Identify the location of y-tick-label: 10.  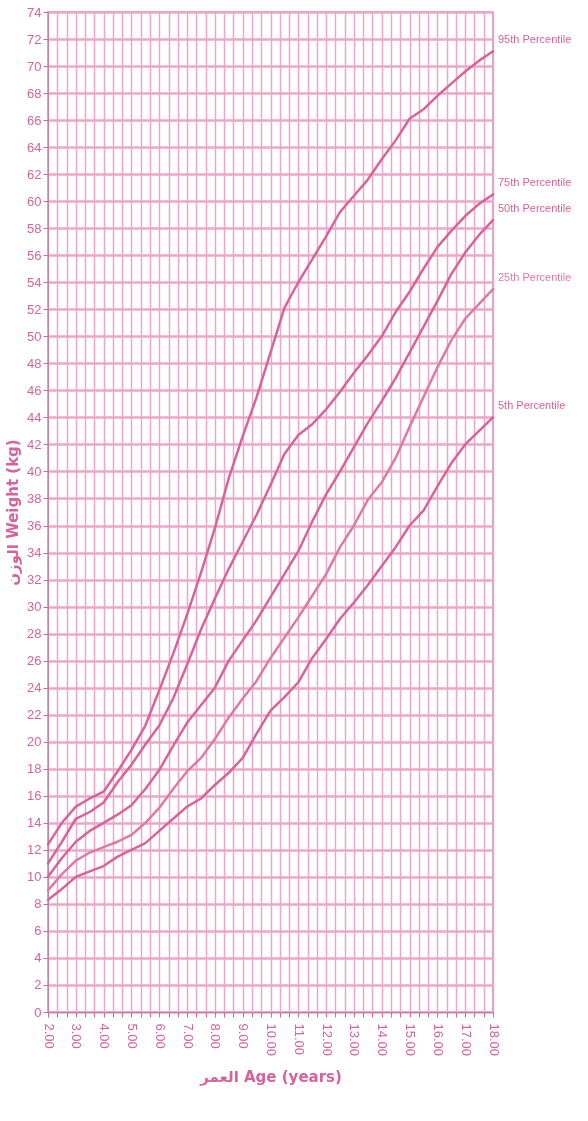
(34, 877).